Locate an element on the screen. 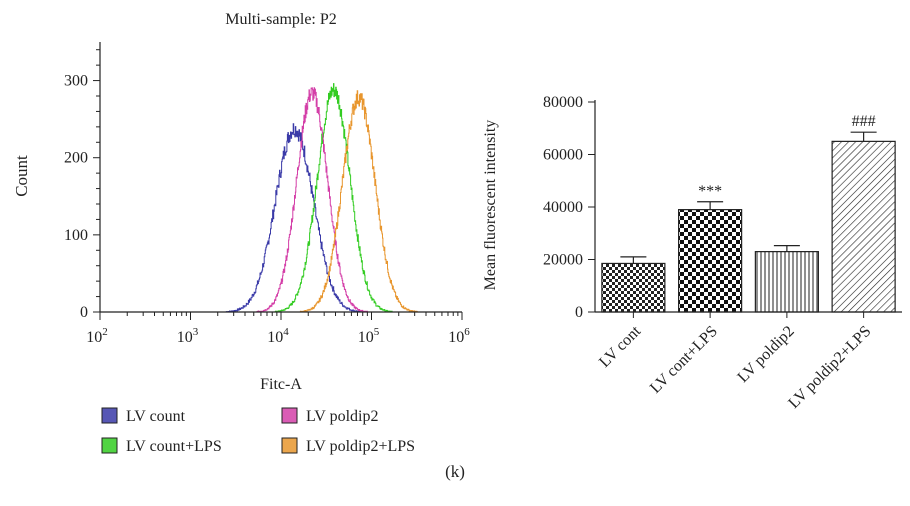 The width and height of the screenshot is (910, 506). figure-caption: (k) is located at coordinates (455, 471).